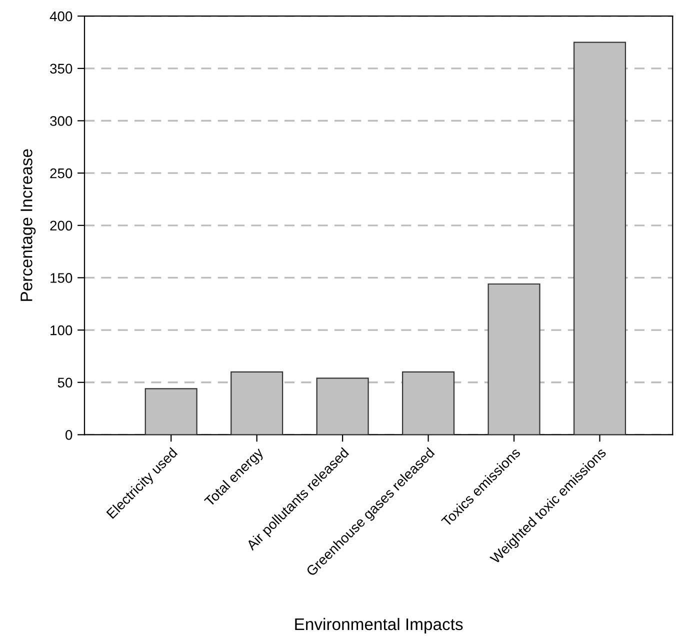 The width and height of the screenshot is (676, 644). What do you see at coordinates (61, 16) in the screenshot?
I see `y-tick-label: 400` at bounding box center [61, 16].